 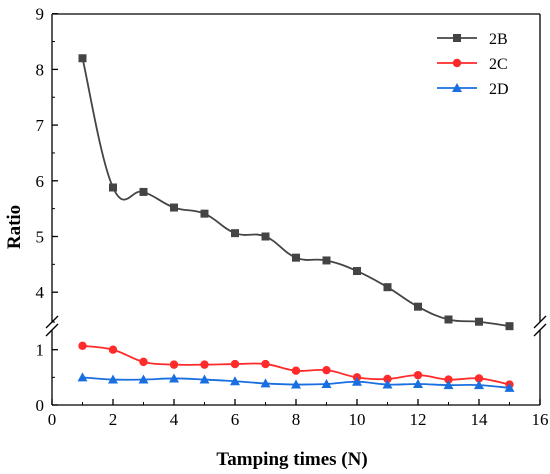 I want to click on x-tick-label: 4, so click(x=174, y=419).